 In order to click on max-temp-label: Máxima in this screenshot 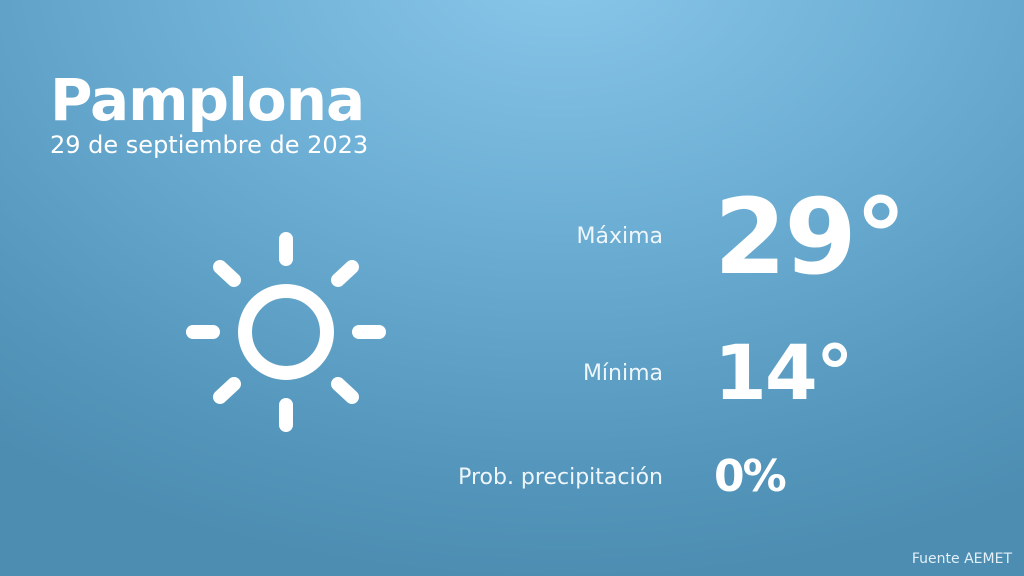, I will do `click(619, 236)`.